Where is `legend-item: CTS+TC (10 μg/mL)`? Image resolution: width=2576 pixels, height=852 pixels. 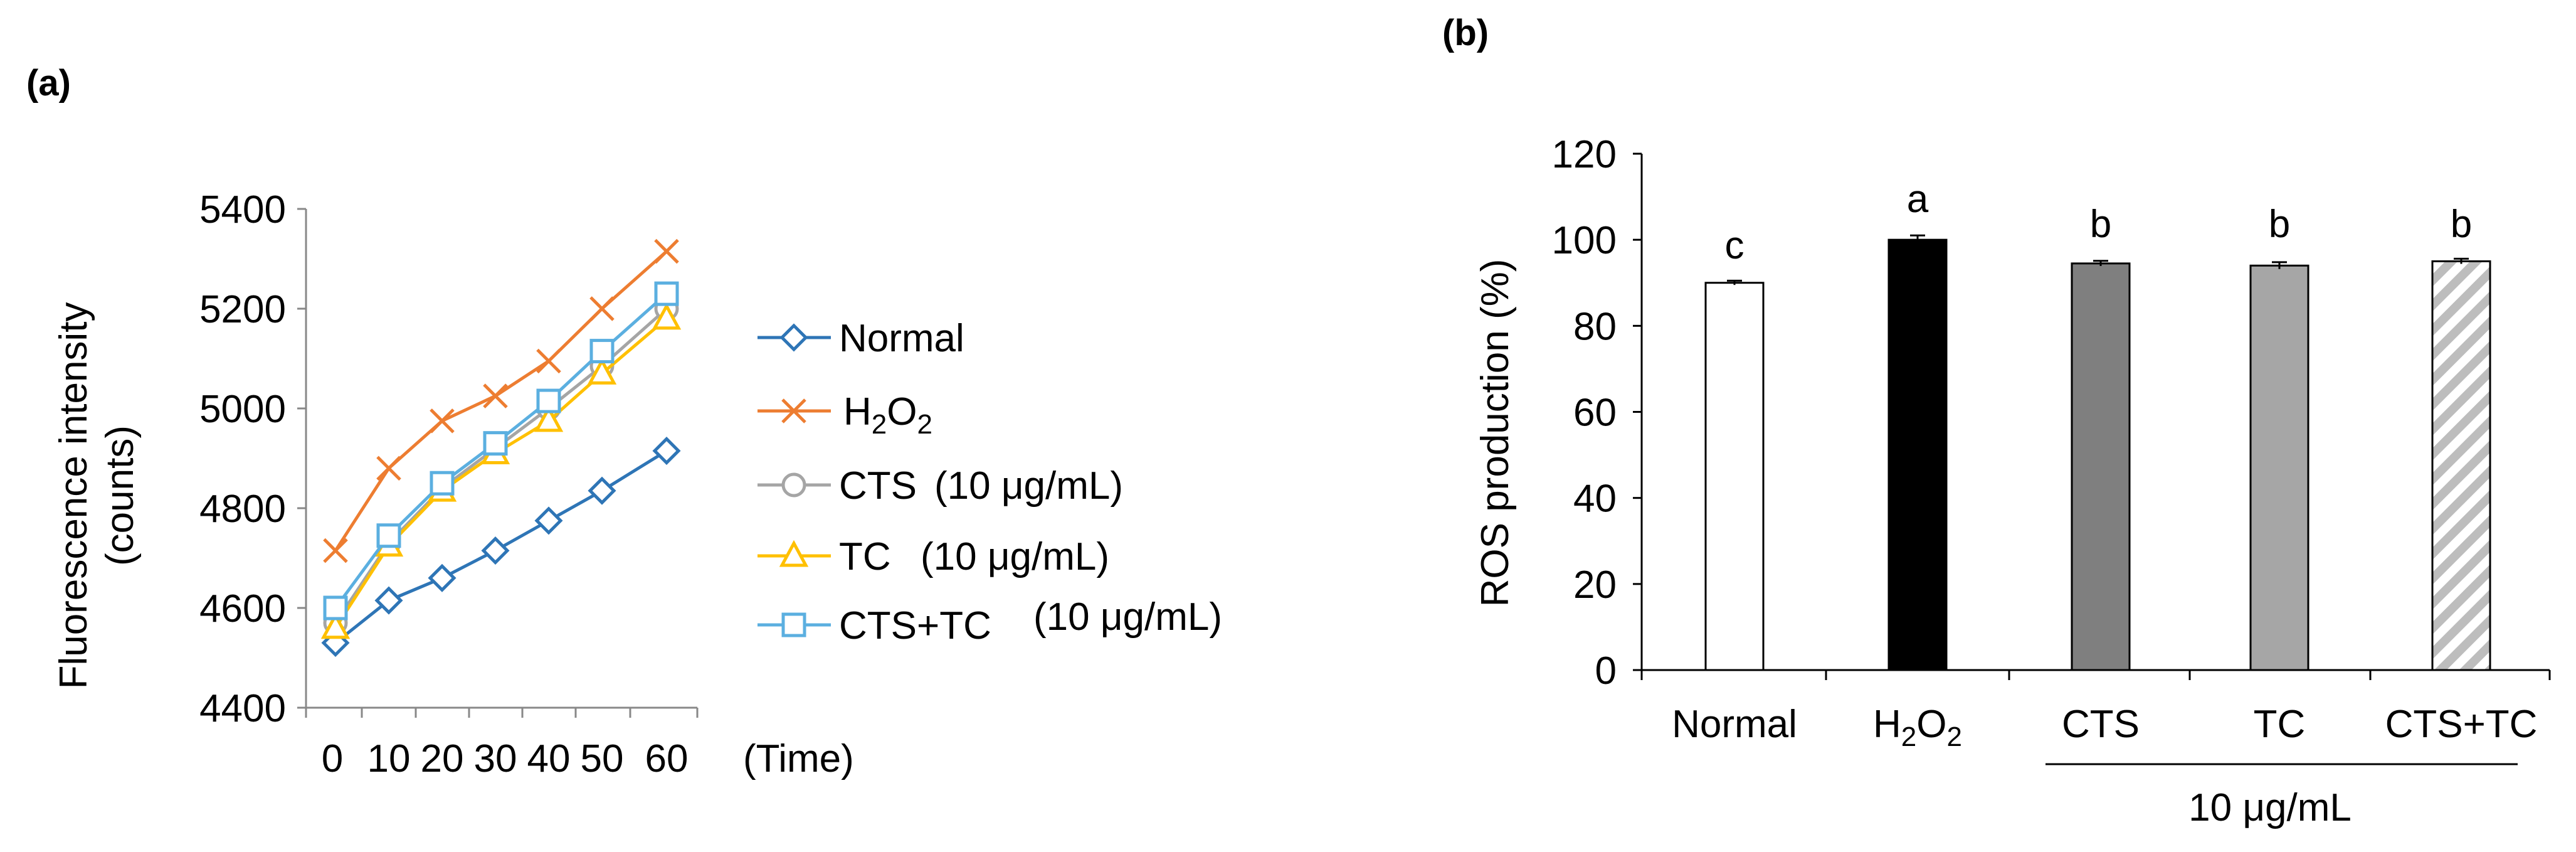 legend-item: CTS+TC (10 μg/mL) is located at coordinates (989, 621).